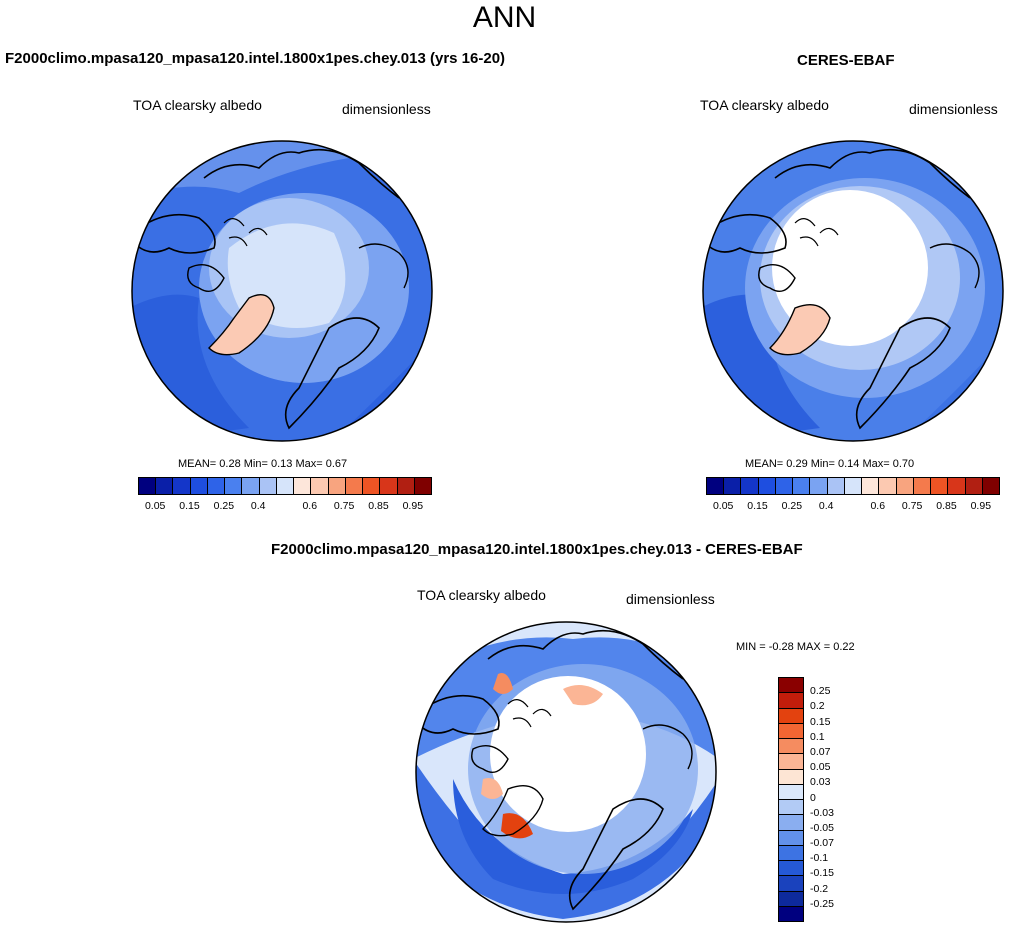 This screenshot has width=1009, height=931. What do you see at coordinates (751, 647) in the screenshot?
I see `min-label: MIN =` at bounding box center [751, 647].